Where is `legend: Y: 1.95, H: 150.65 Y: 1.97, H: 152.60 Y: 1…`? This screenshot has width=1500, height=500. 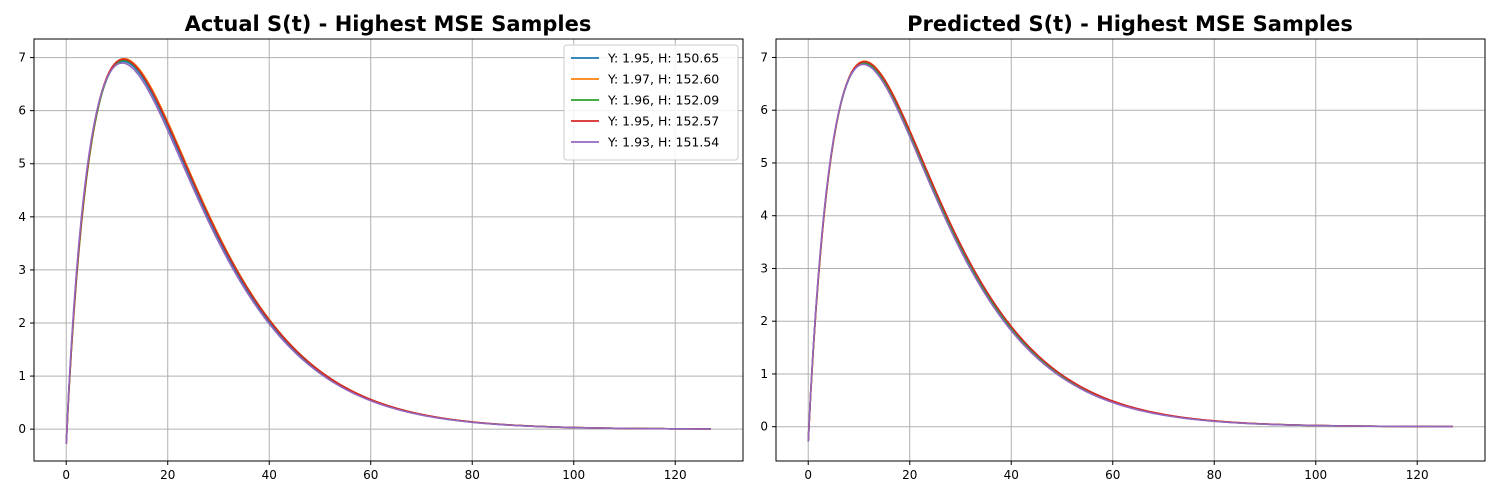
legend: Y: 1.95, H: 150.65 Y: 1.97, H: 152.60 Y: 1… is located at coordinates (651, 102).